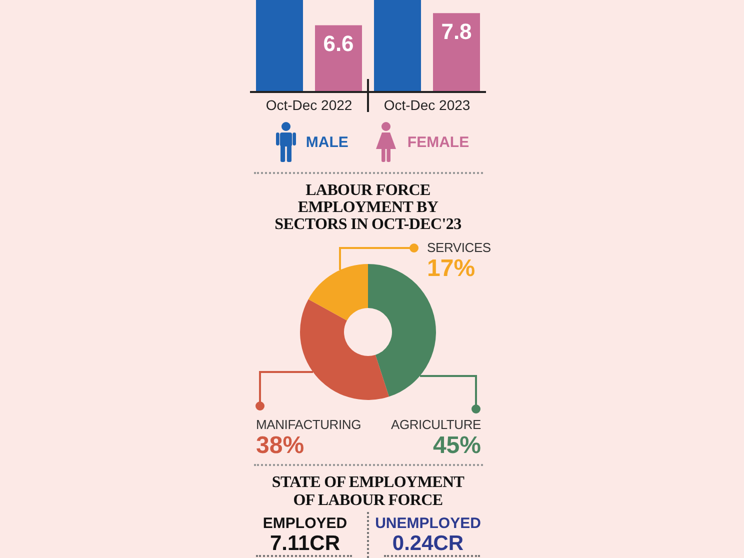  I want to click on chart-title: LABOUR FORCE EMPLOYMENT BY SECTORS IN OCT-DEC'23, so click(368, 207).